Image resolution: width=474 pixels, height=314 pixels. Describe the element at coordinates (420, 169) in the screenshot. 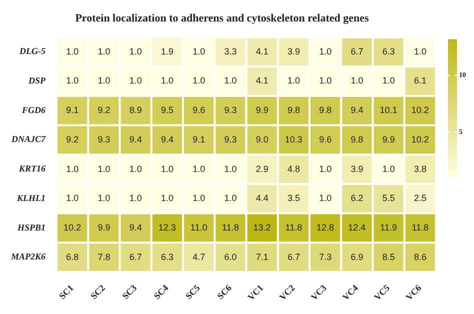

I see `data-label: 3.8` at that location.